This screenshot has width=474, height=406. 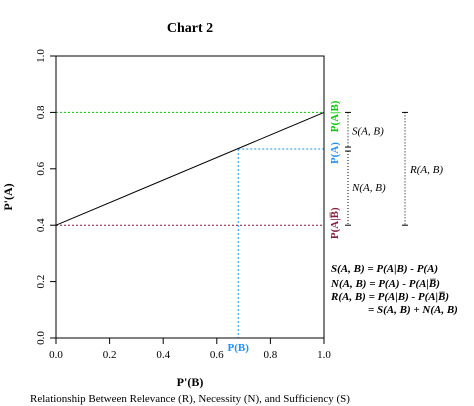 What do you see at coordinates (368, 132) in the screenshot?
I see `s-bracket-label: S(A, B)` at bounding box center [368, 132].